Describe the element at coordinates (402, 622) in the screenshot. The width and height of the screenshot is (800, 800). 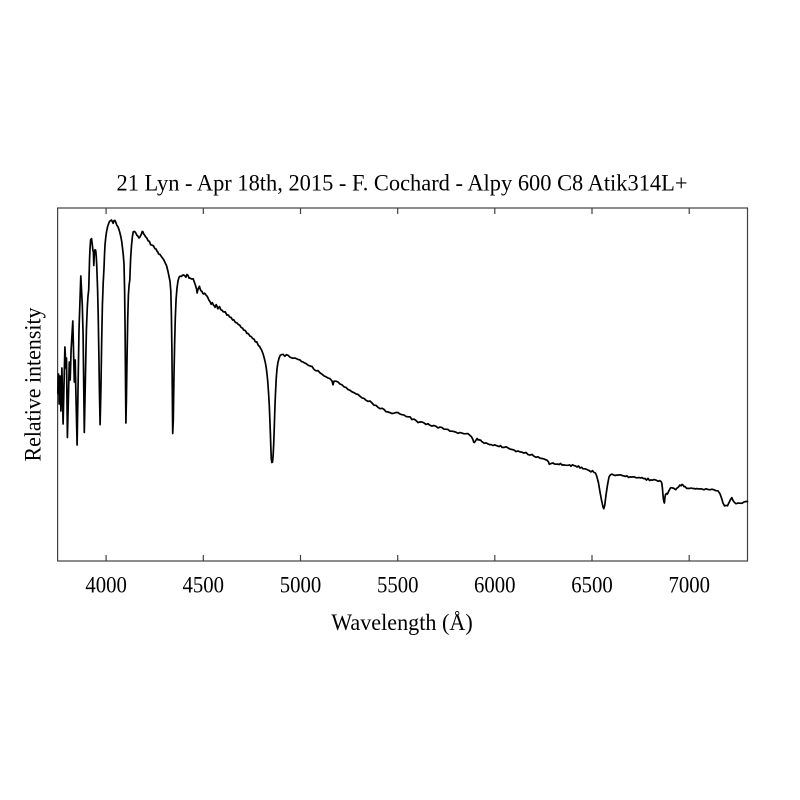
I see `svg-text: Wavelength (Å)` at that location.